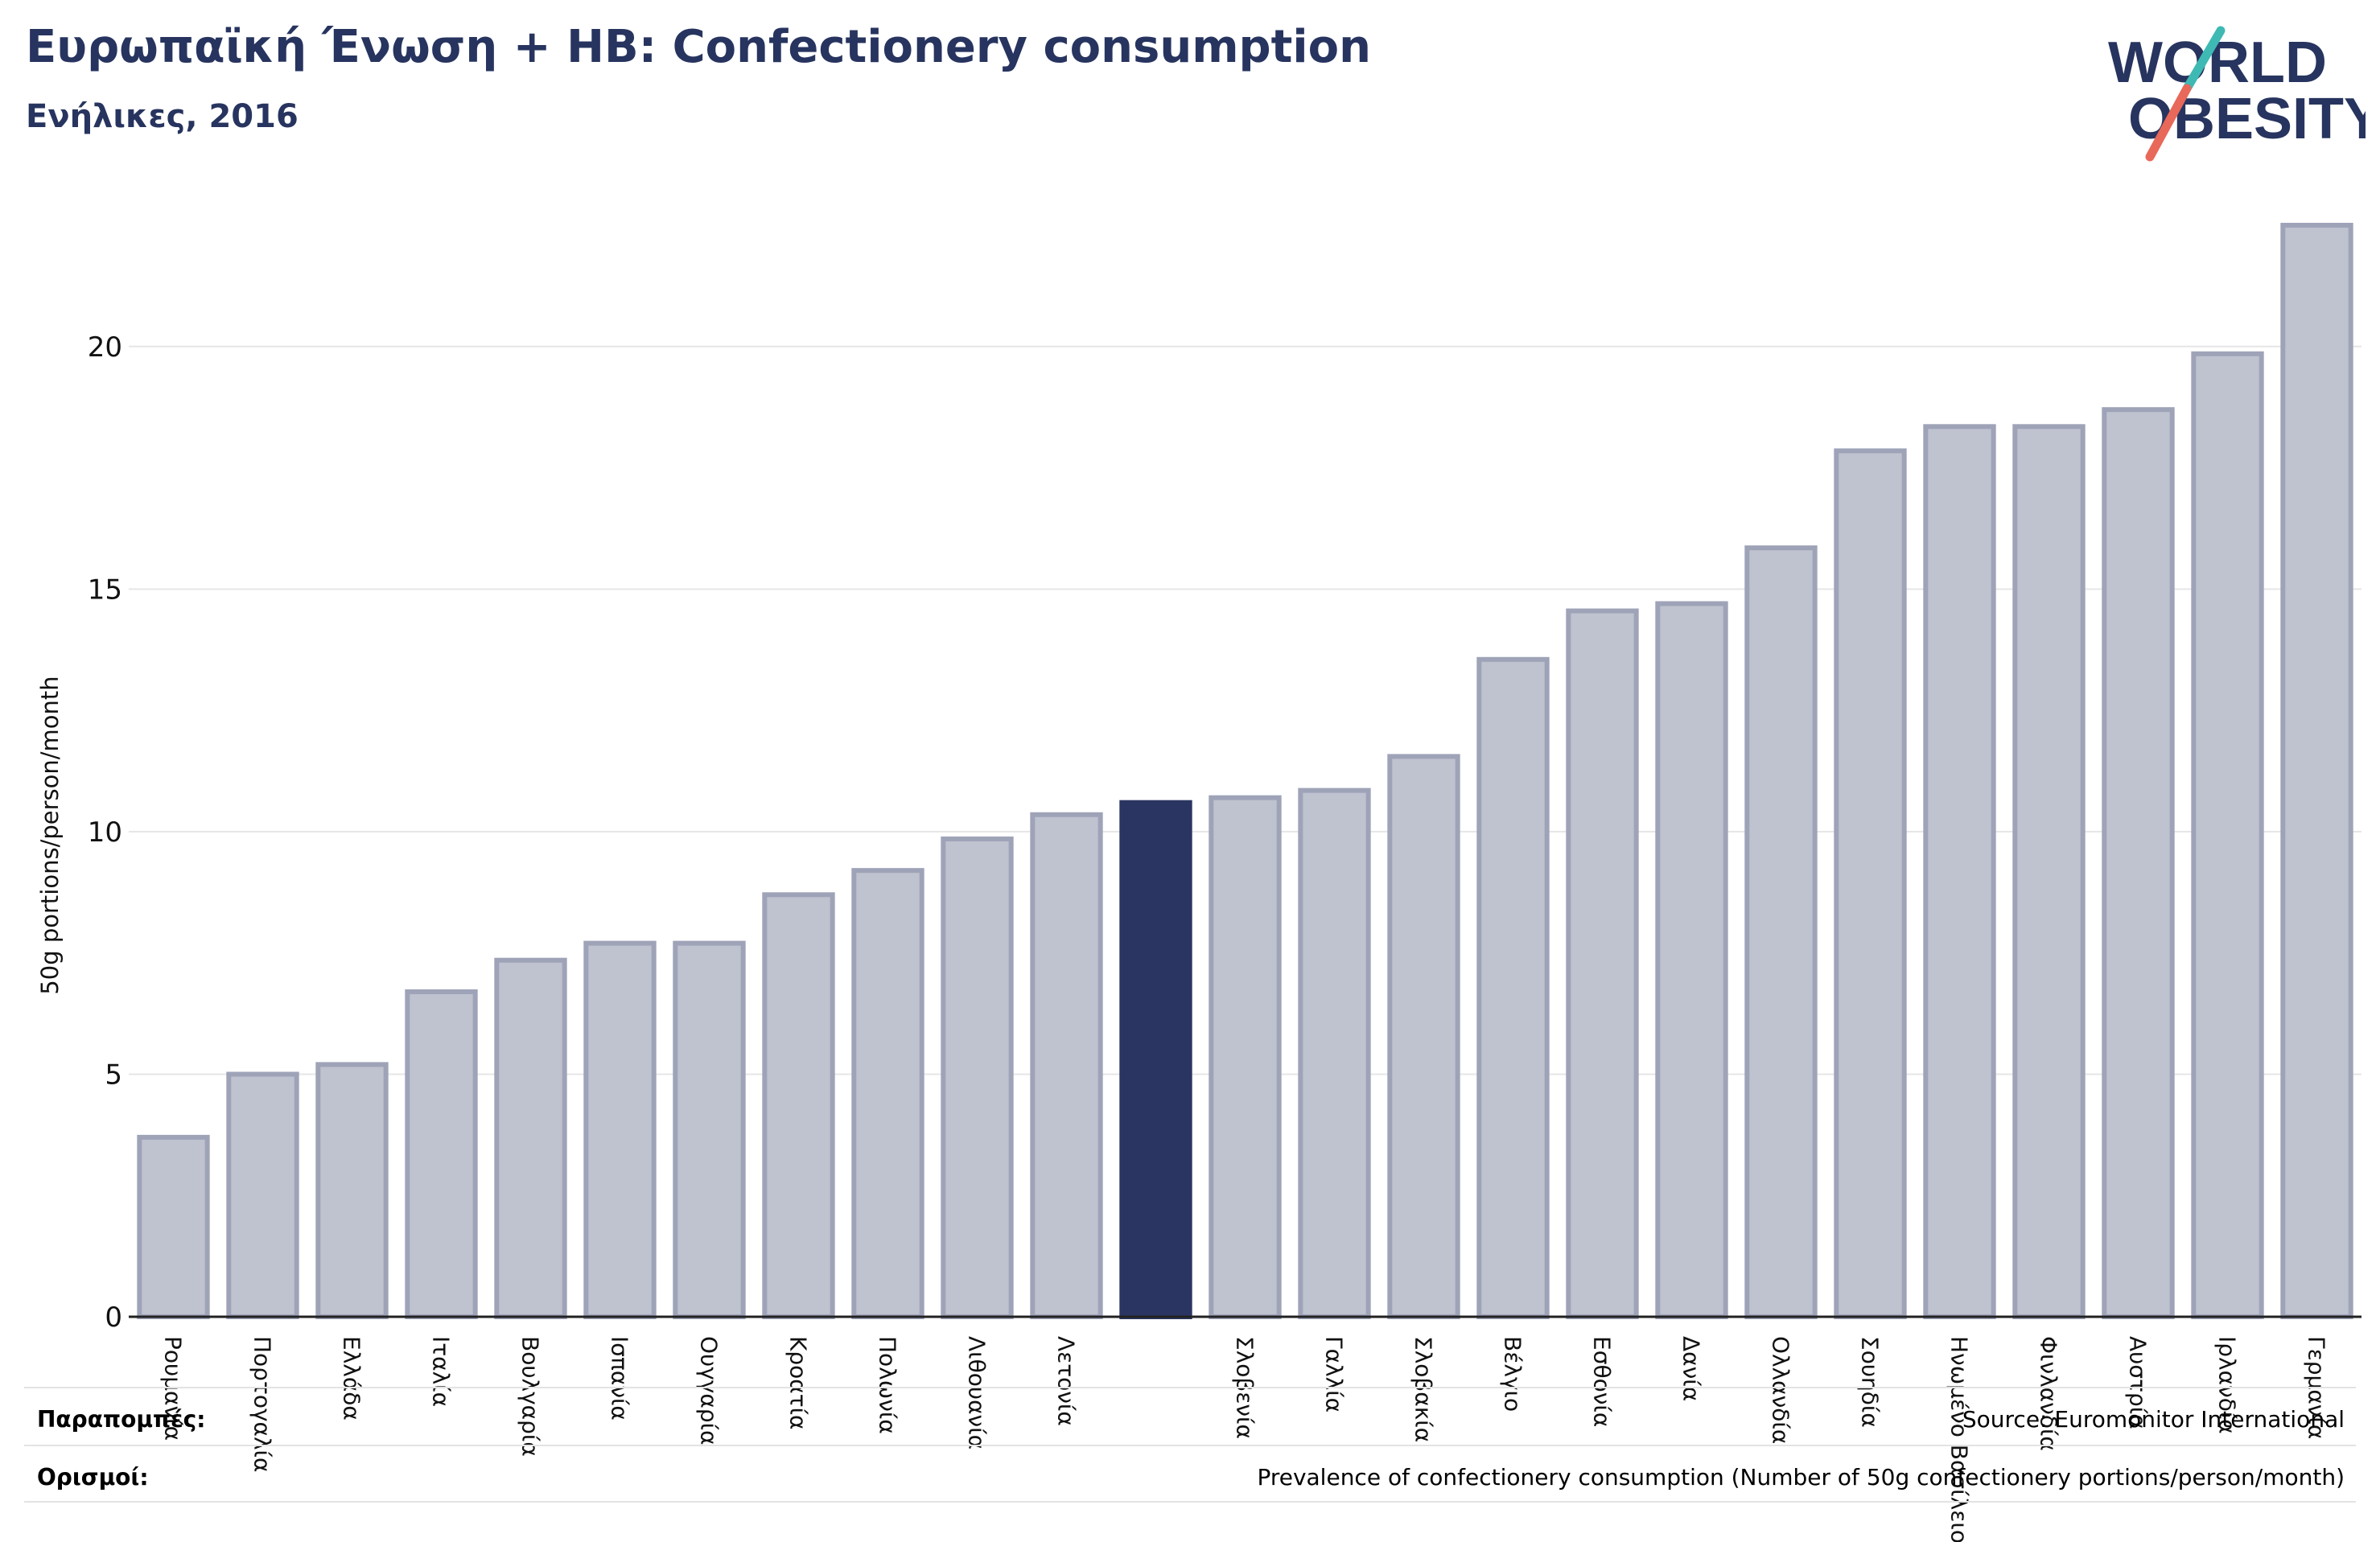 This screenshot has height=1542, width=2380. What do you see at coordinates (441, 1371) in the screenshot?
I see `x-tick-label: Ιταλία` at bounding box center [441, 1371].